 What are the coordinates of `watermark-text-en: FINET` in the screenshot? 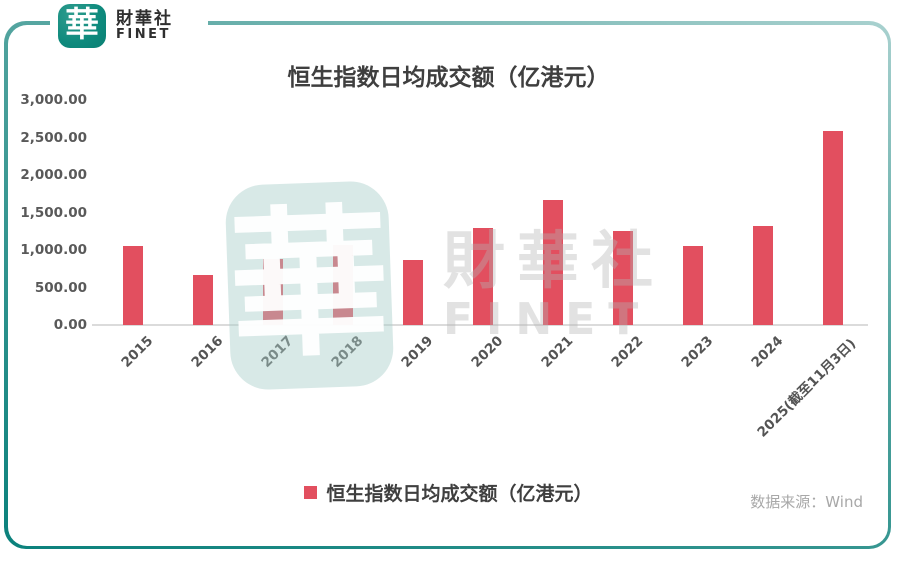 It's located at (547, 319).